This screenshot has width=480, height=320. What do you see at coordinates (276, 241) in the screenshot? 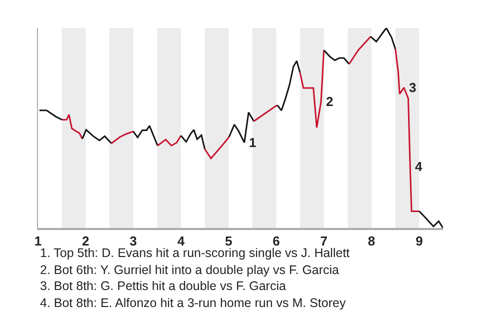
I see `x-tick-label: 6` at bounding box center [276, 241].